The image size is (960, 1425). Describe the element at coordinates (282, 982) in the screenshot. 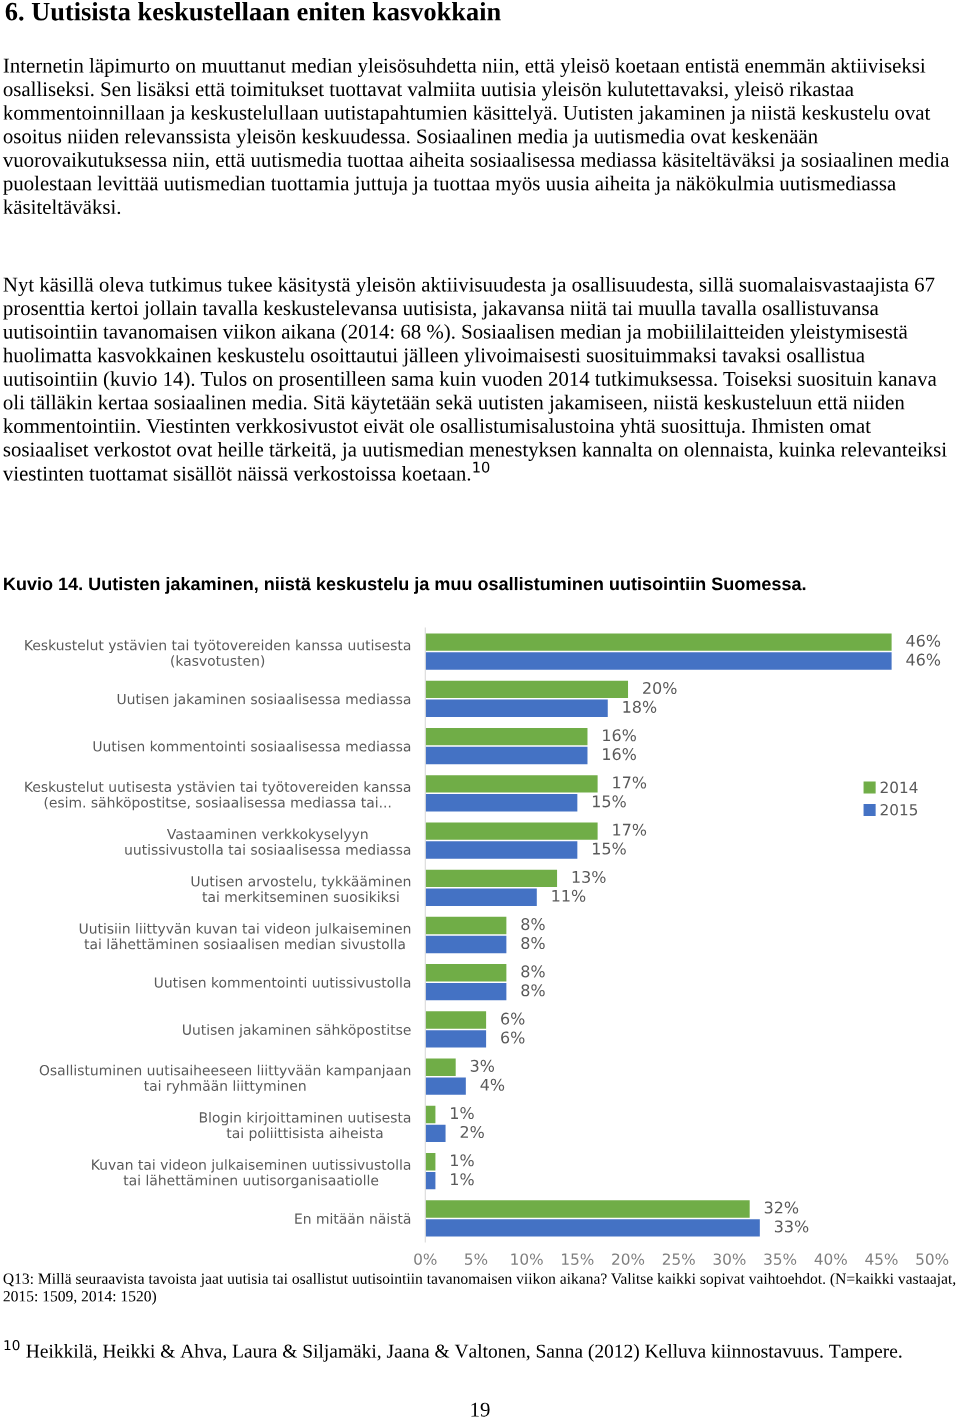

I see `y-tick-label: Uutisen kommentointi uutissivustolla` at that location.